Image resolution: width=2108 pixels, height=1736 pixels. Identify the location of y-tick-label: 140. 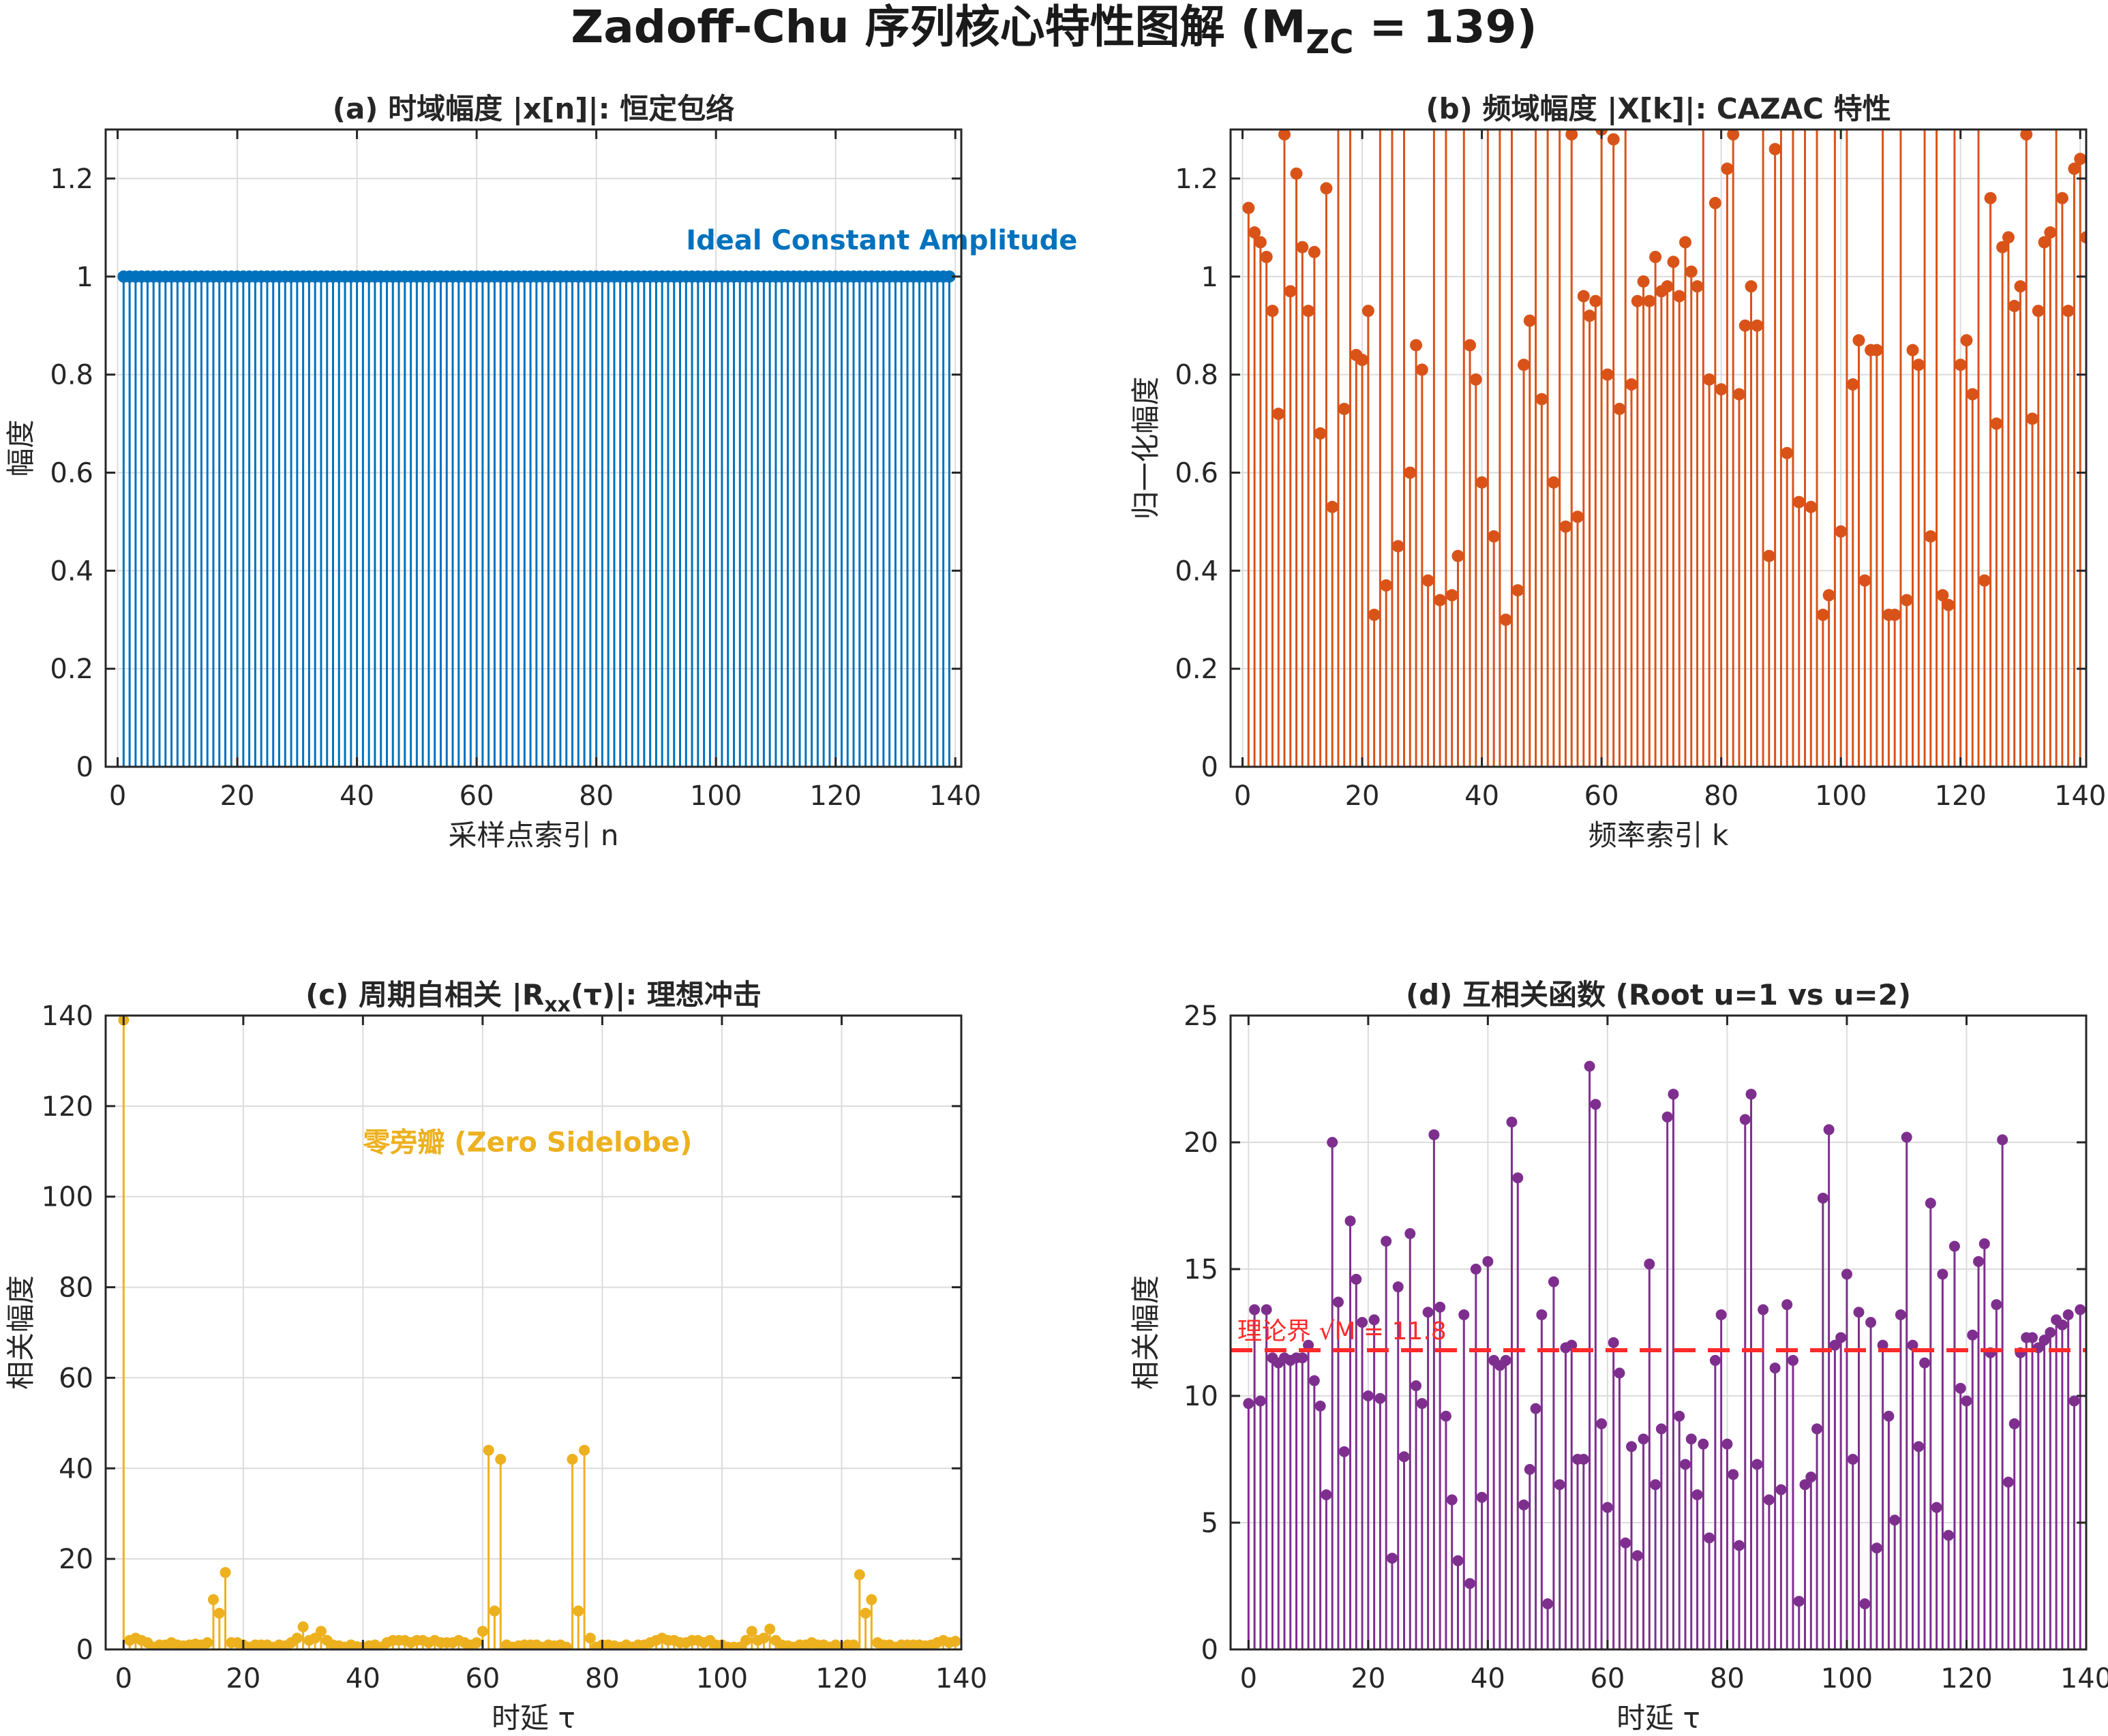
(67, 1017).